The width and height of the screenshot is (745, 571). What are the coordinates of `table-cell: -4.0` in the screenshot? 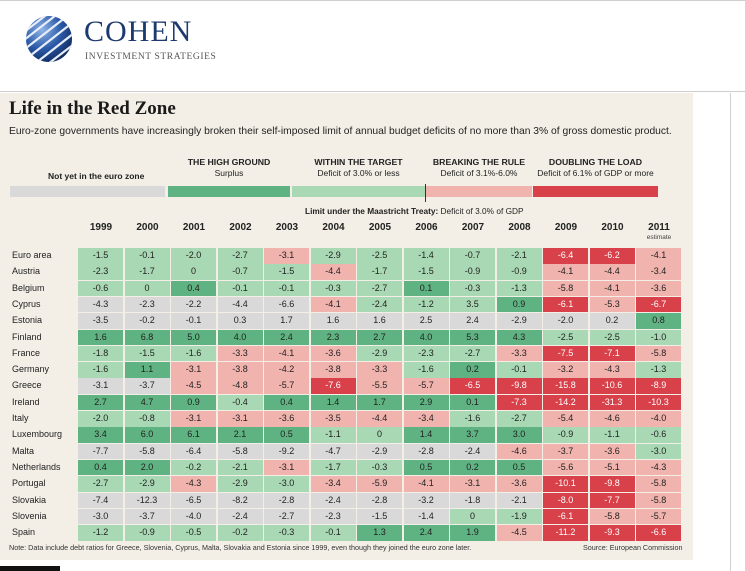 It's located at (658, 419).